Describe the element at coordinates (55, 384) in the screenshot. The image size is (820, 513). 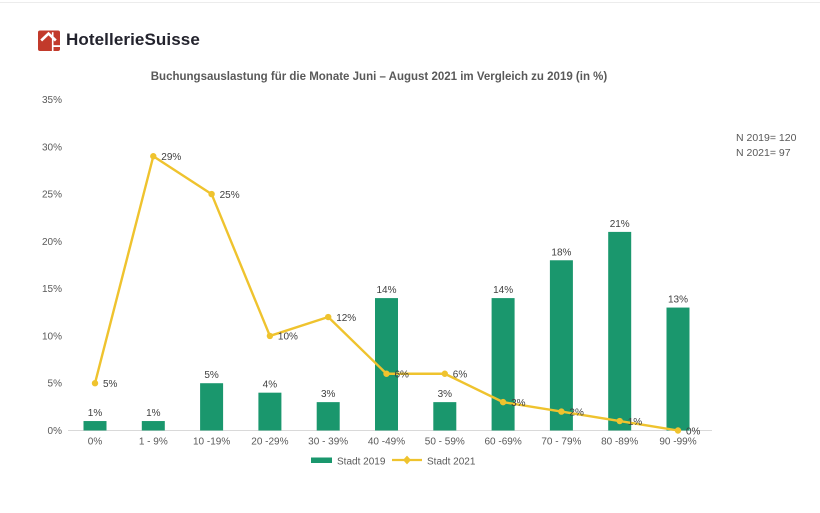
I see `y-axis-tick-label: 5%` at that location.